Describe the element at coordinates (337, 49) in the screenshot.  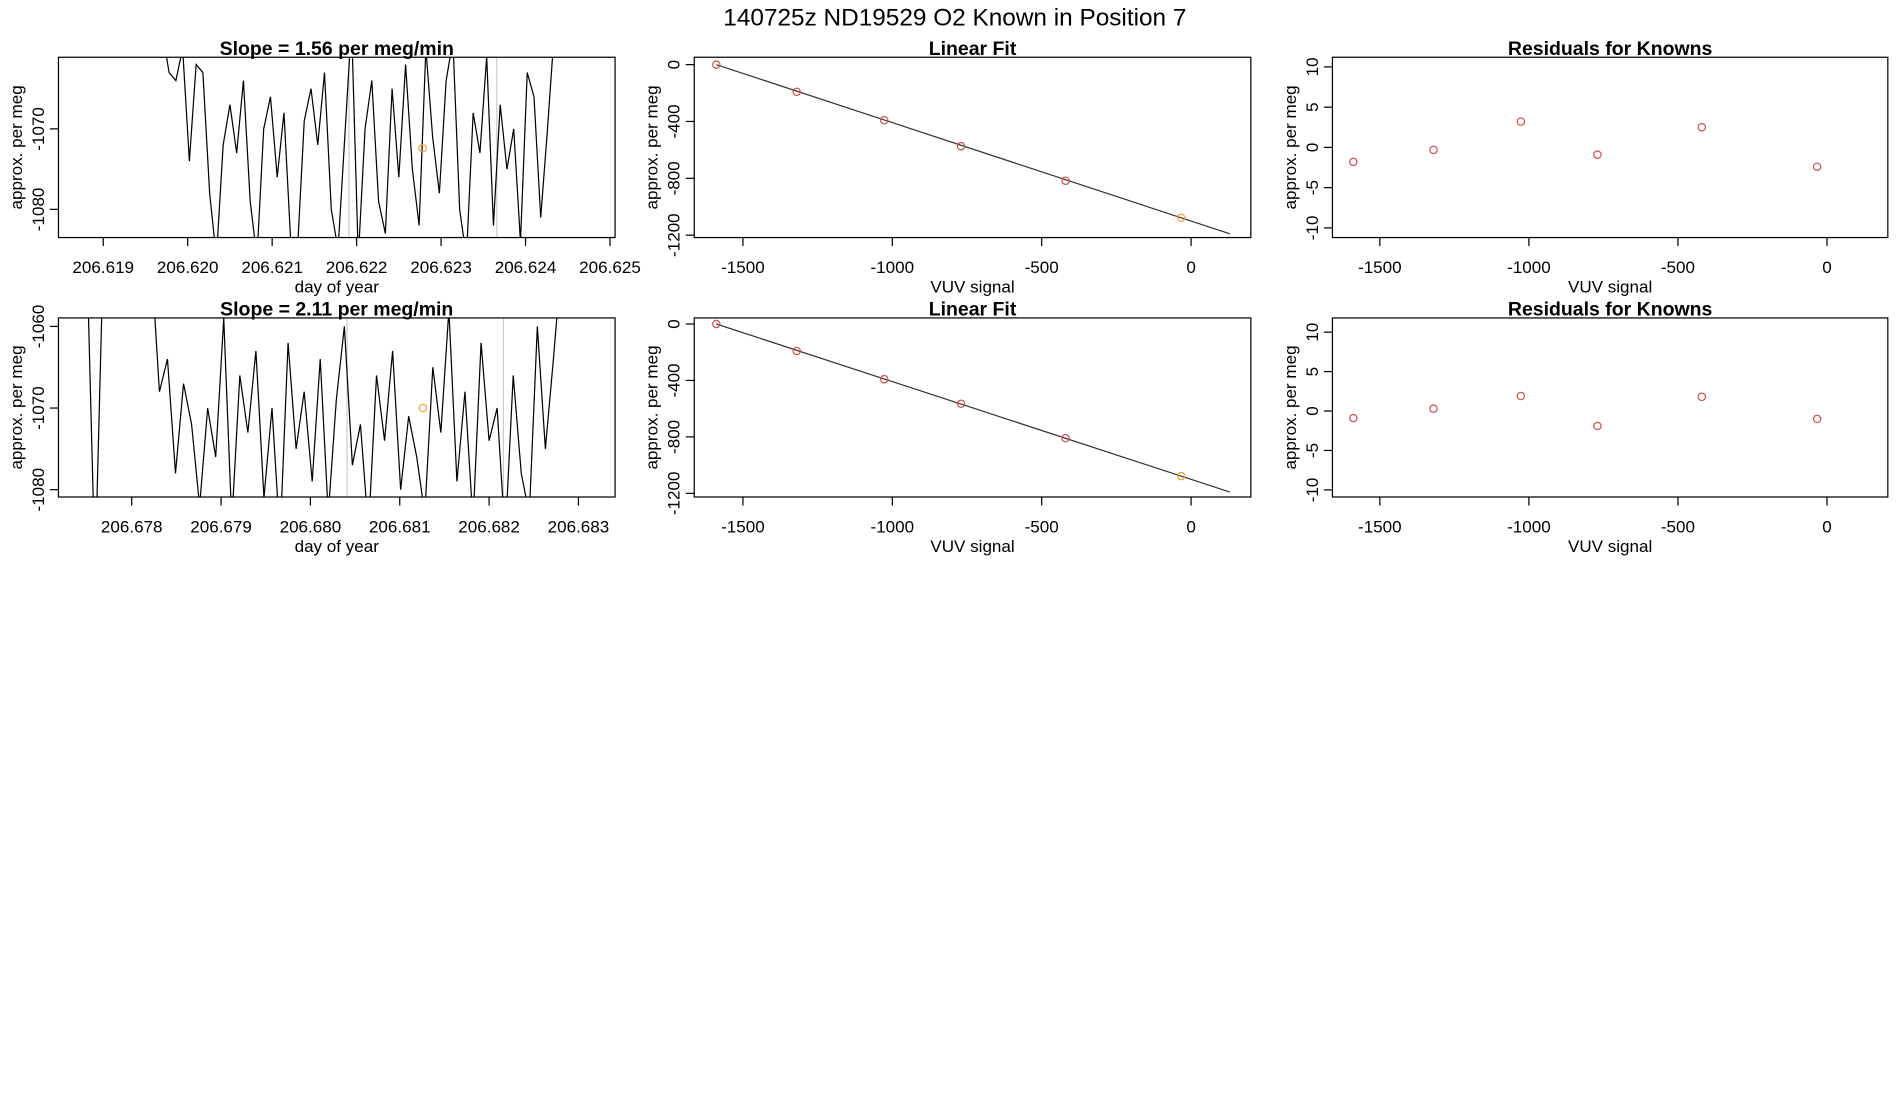
I see `panel-title: Slope = 1.56 per meg/min` at that location.